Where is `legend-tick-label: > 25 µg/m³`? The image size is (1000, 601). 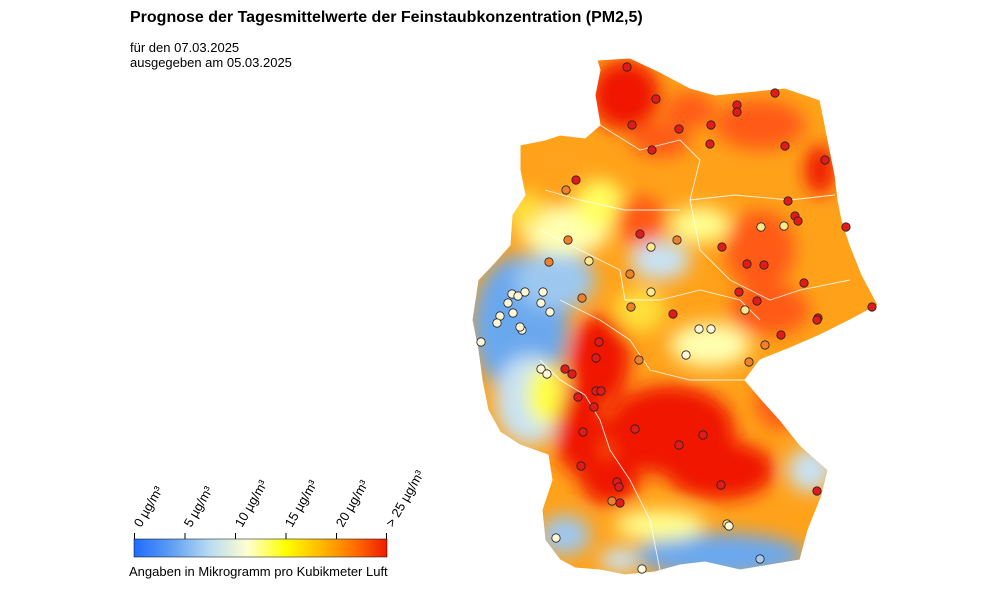 legend-tick-label: > 25 µg/m³ is located at coordinates (405, 498).